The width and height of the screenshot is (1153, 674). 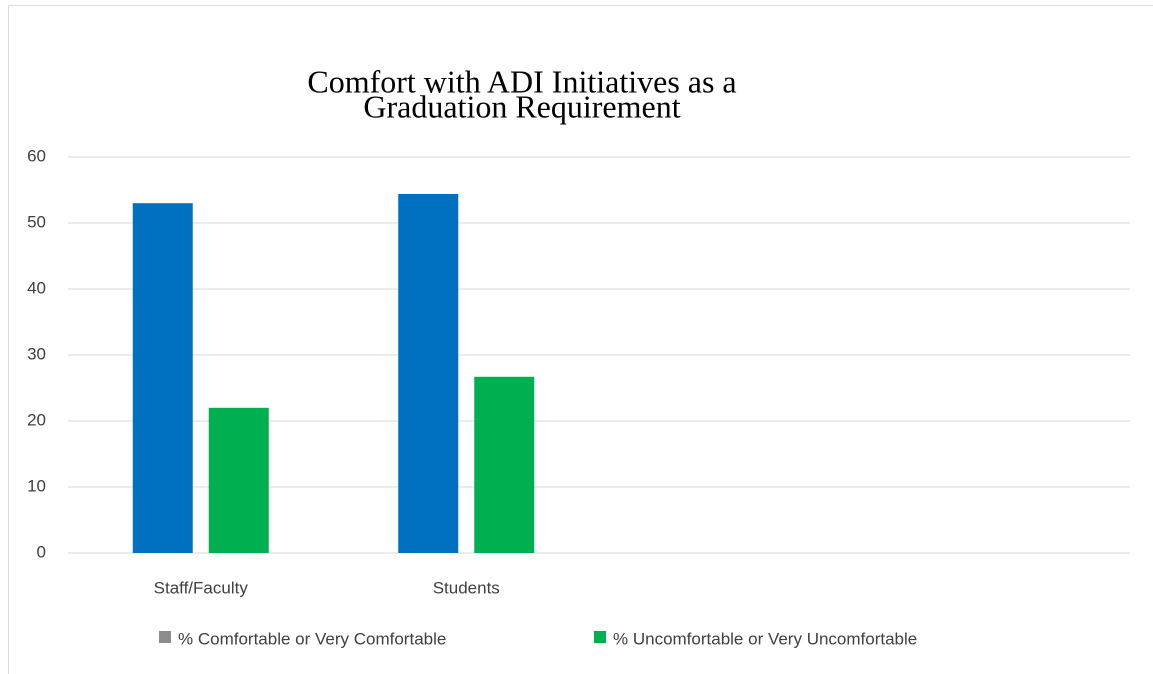 What do you see at coordinates (521, 106) in the screenshot?
I see `chart-title: Graduation Requirement` at bounding box center [521, 106].